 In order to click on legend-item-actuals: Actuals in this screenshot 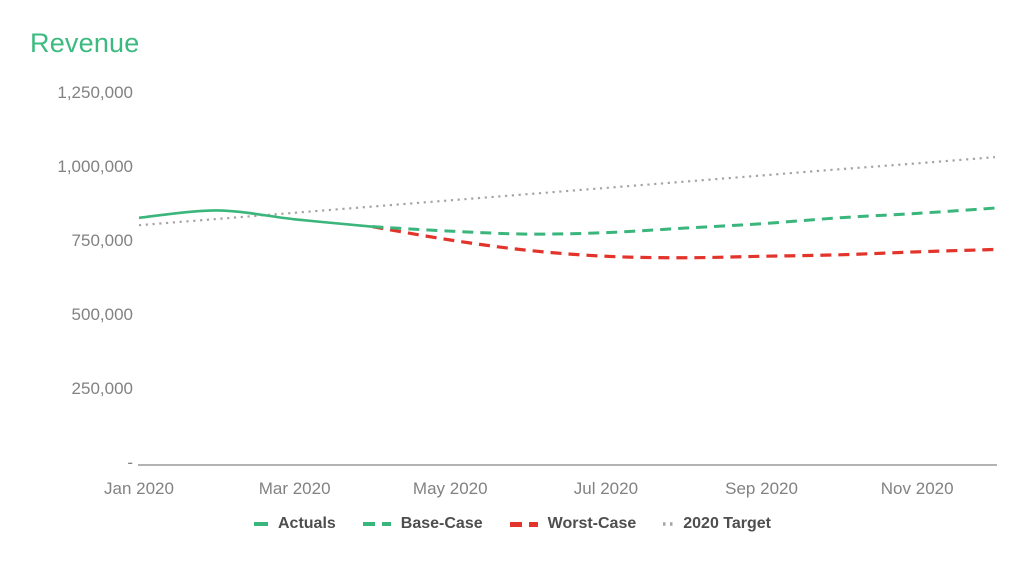, I will do `click(294, 524)`.